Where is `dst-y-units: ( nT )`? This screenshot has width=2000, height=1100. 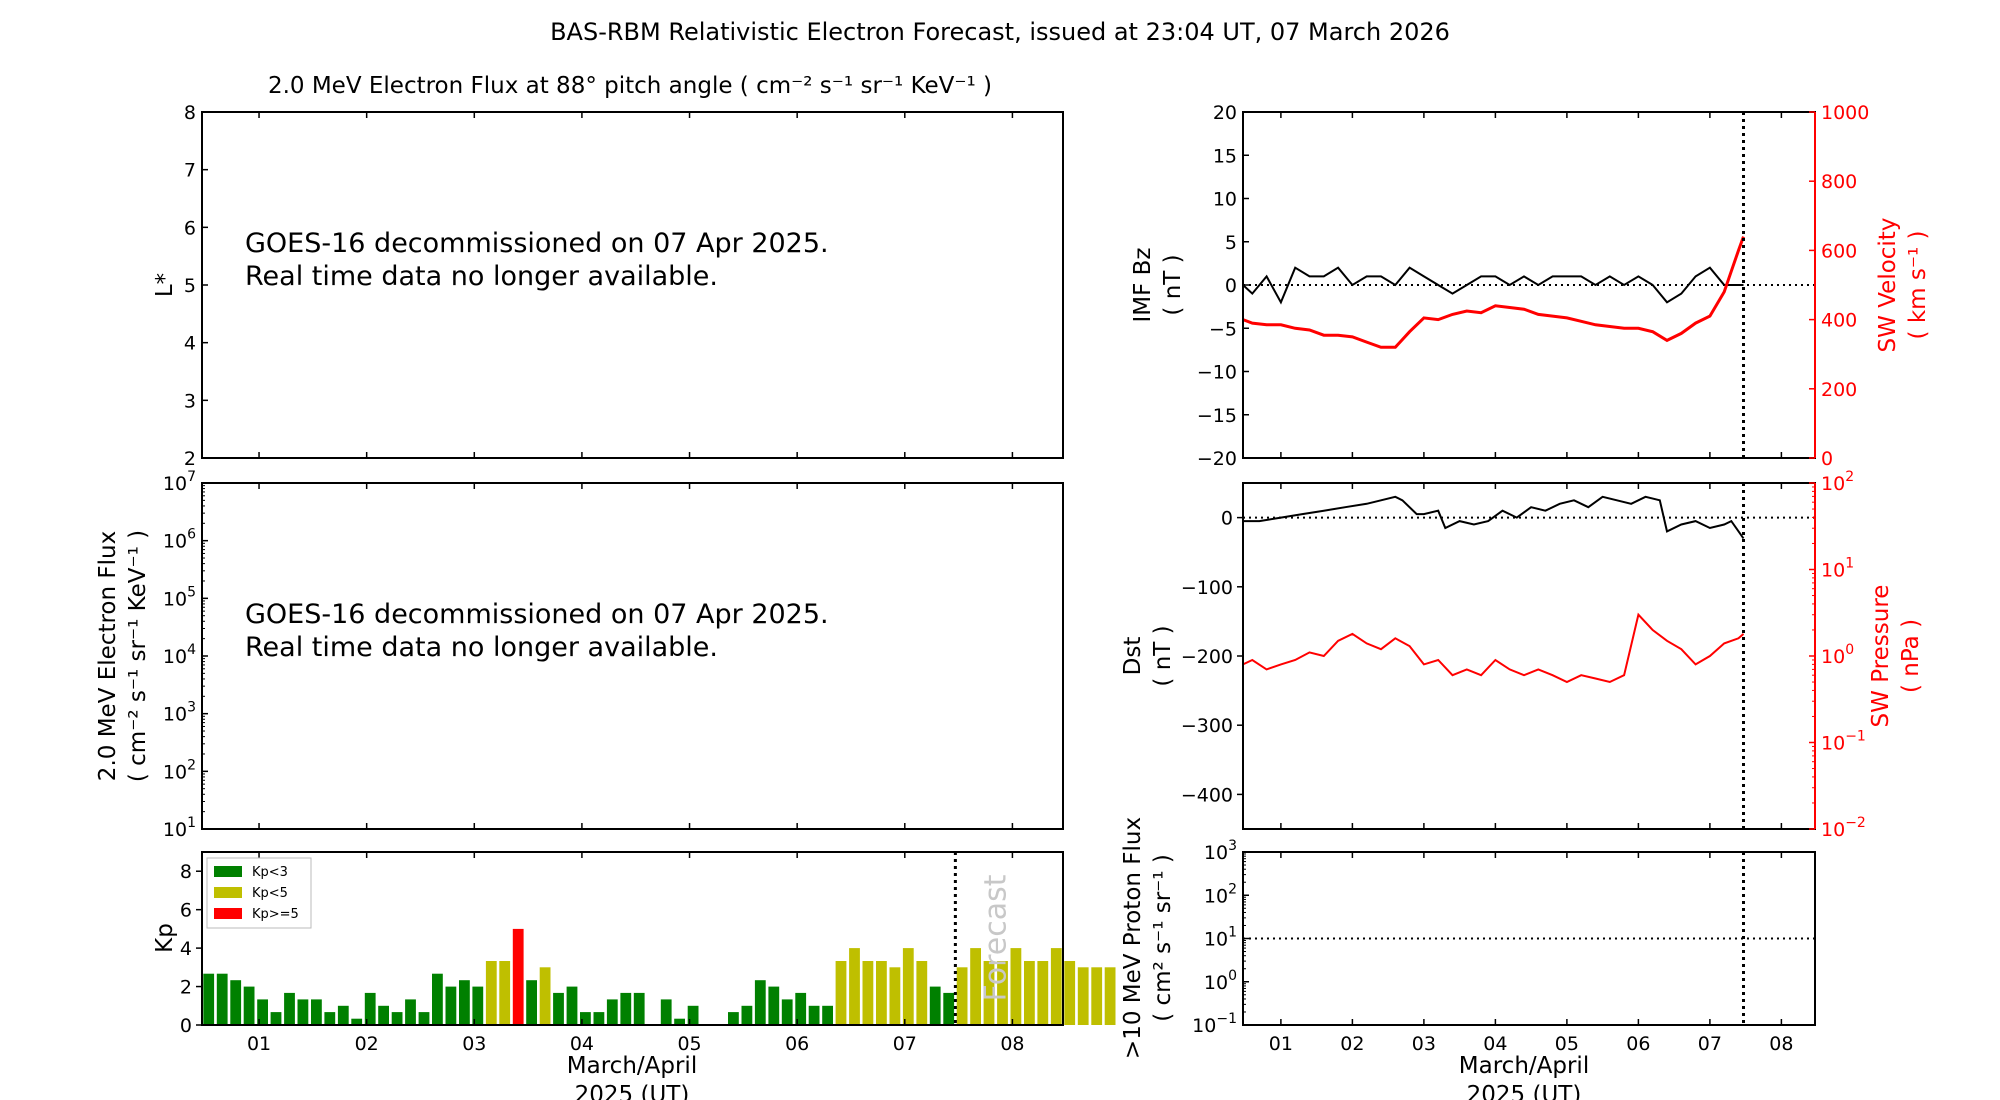
dst-y-units: ( nT ) is located at coordinates (1163, 655).